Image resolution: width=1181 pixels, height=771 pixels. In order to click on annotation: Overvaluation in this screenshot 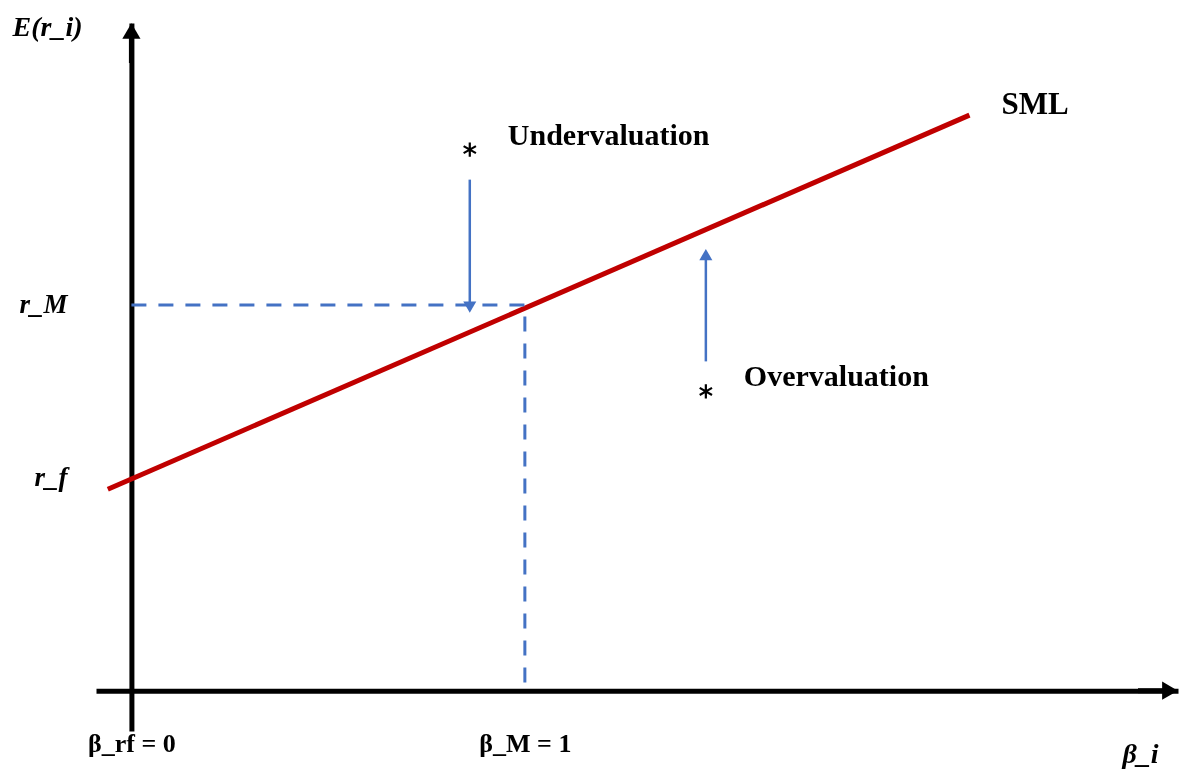, I will do `click(836, 376)`.